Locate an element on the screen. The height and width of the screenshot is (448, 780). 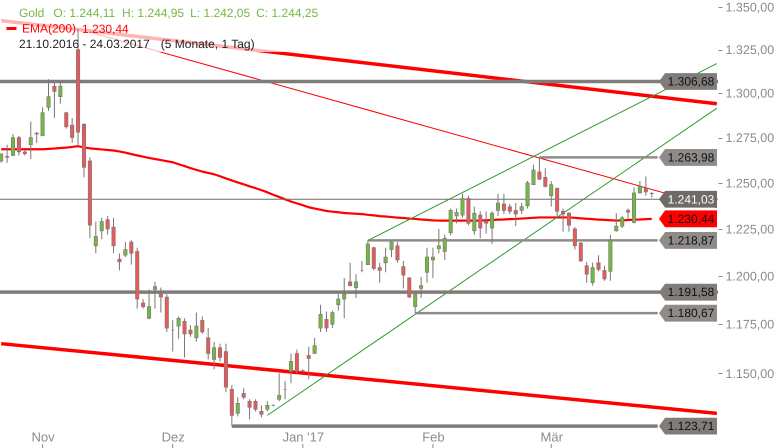
annotation: 1.230,44 is located at coordinates (106, 29).